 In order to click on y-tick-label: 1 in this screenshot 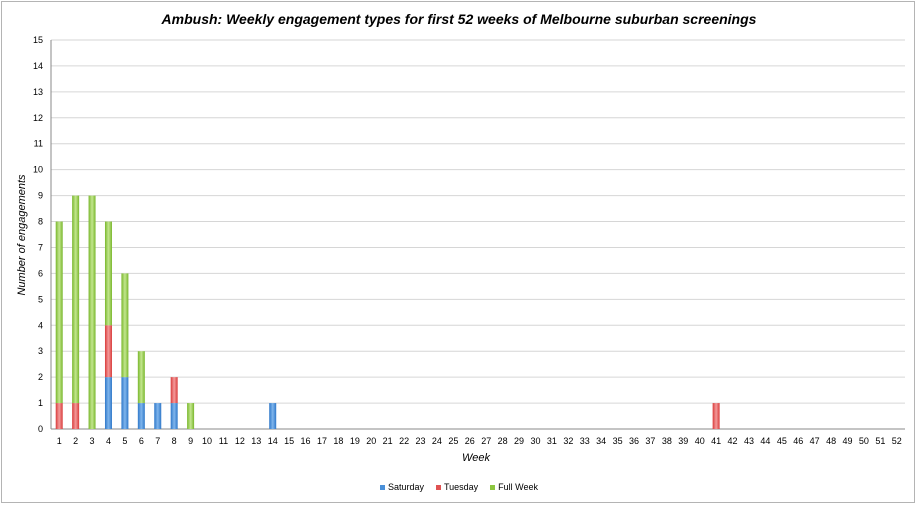, I will do `click(40, 403)`.